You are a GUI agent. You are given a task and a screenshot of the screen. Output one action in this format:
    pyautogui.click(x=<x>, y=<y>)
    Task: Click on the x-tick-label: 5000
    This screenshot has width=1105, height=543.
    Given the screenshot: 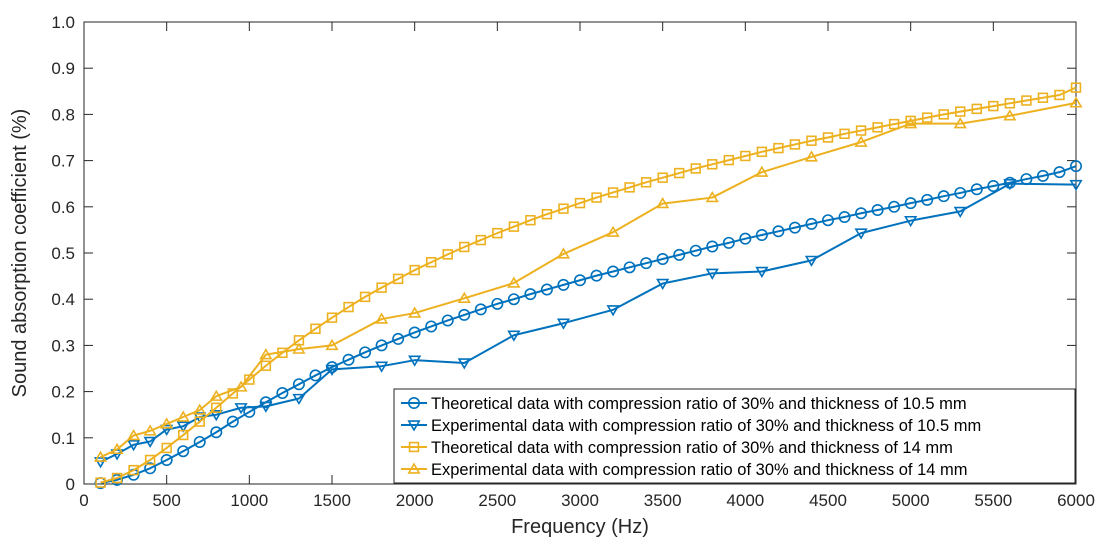 What is the action you would take?
    pyautogui.click(x=911, y=500)
    